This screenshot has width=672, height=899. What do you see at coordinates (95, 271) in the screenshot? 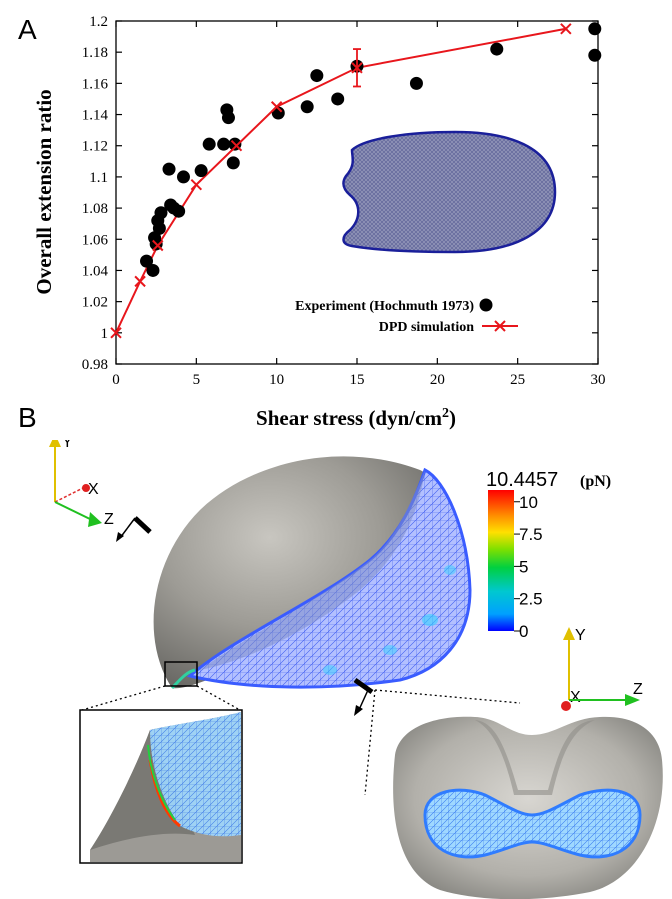
I see `y-tick-label: 1.04` at bounding box center [95, 271].